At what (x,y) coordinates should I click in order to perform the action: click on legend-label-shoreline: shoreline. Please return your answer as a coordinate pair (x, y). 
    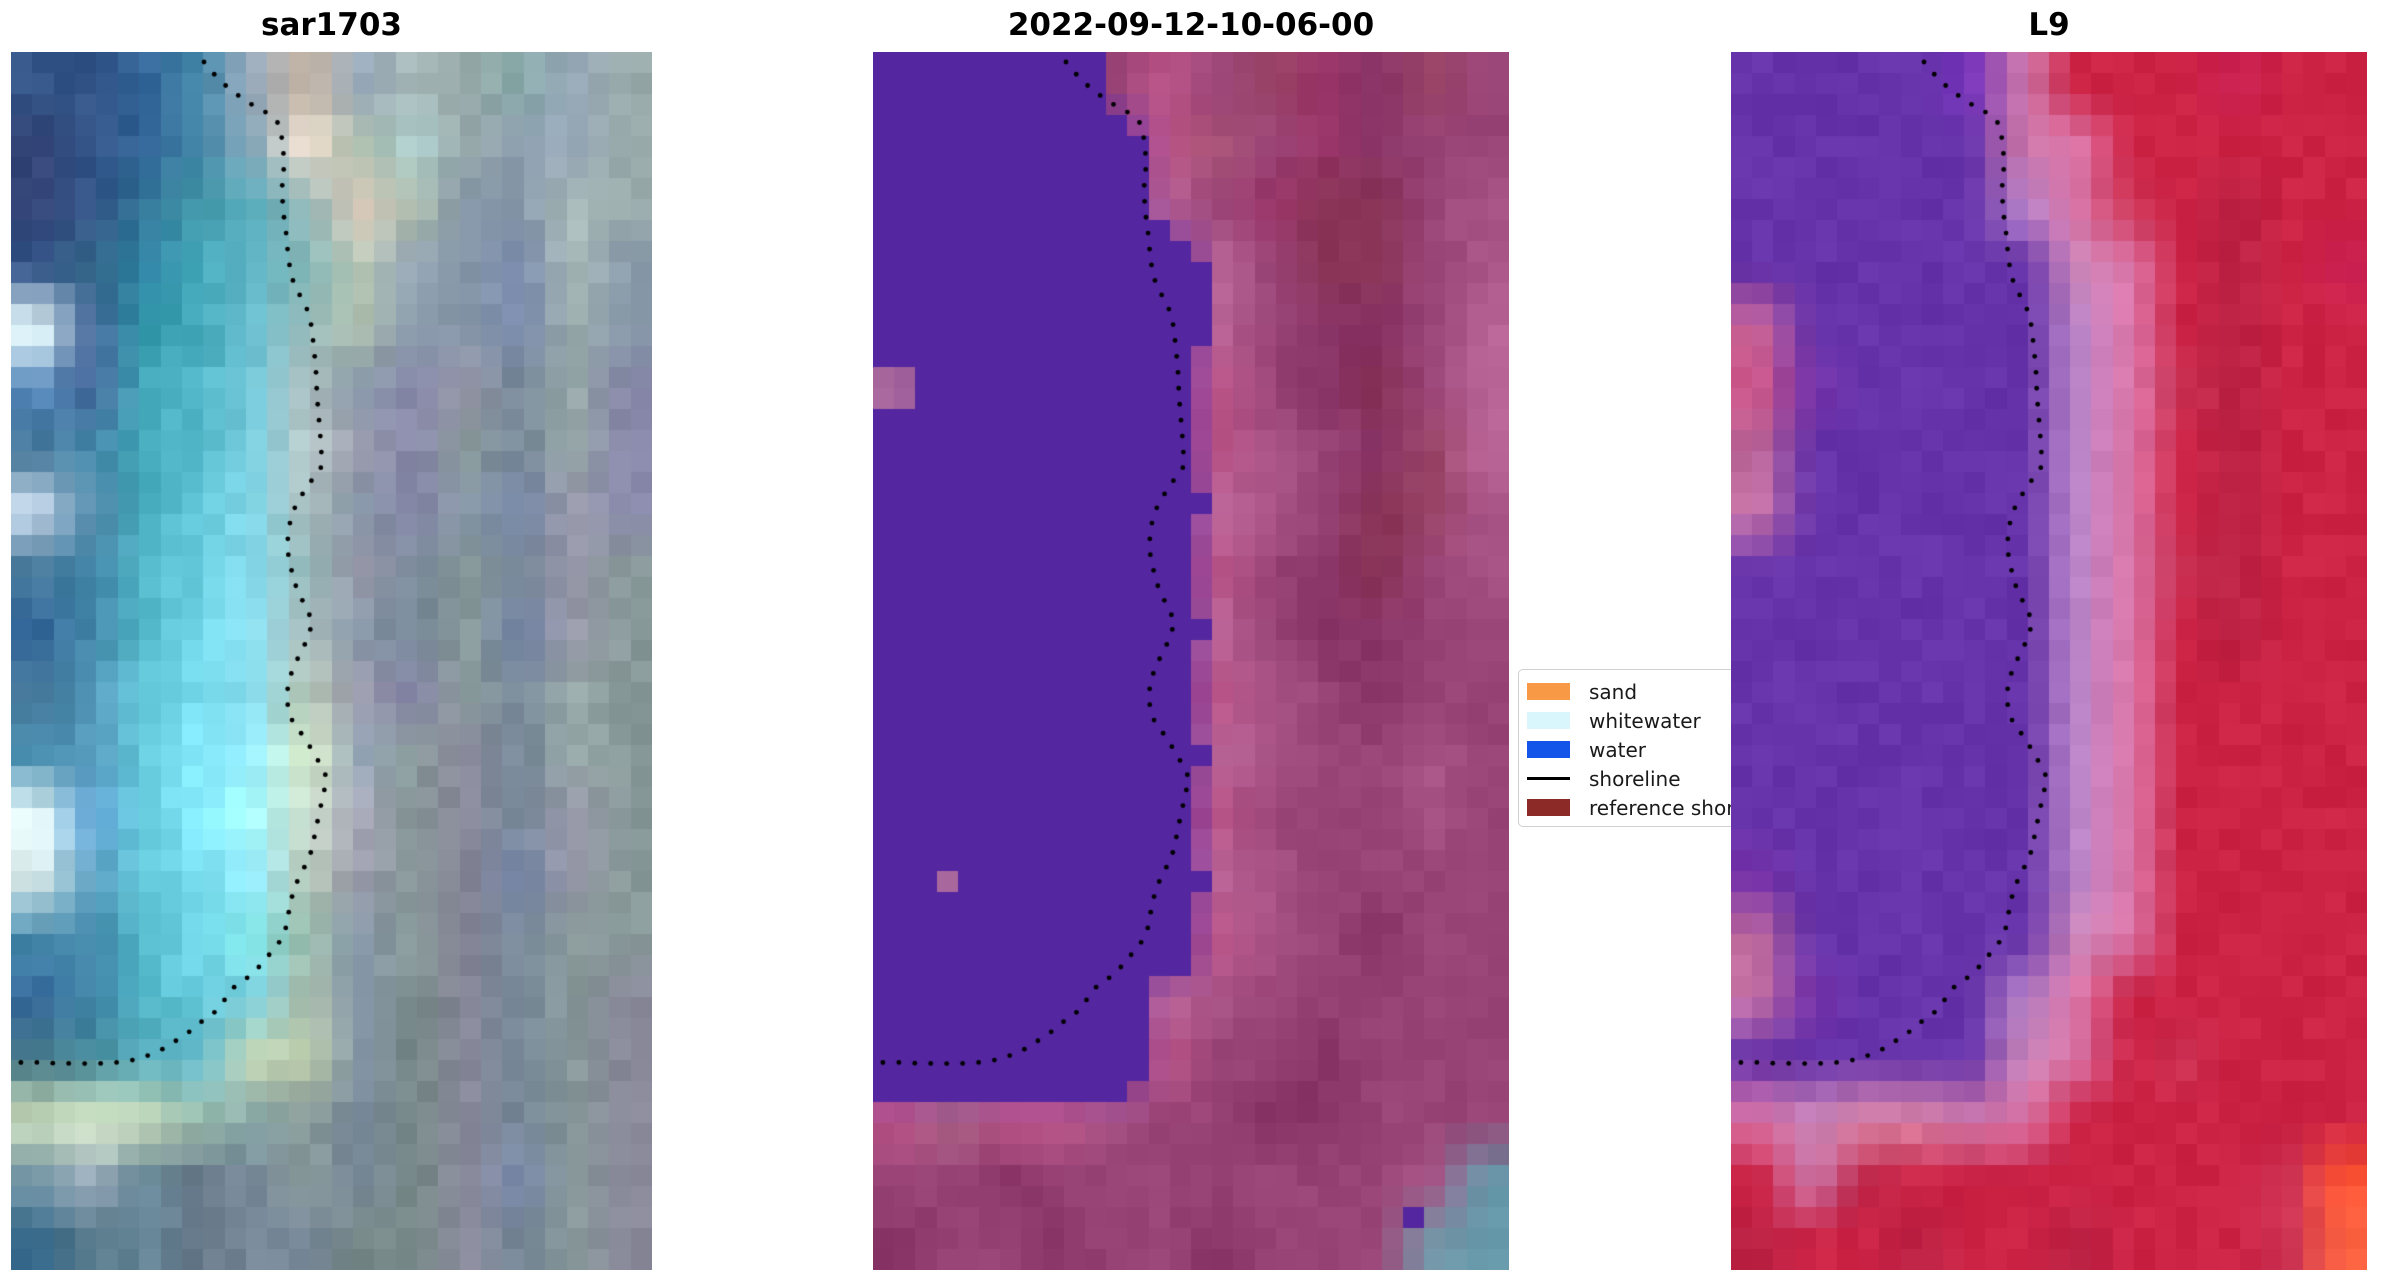
    Looking at the image, I should click on (1635, 778).